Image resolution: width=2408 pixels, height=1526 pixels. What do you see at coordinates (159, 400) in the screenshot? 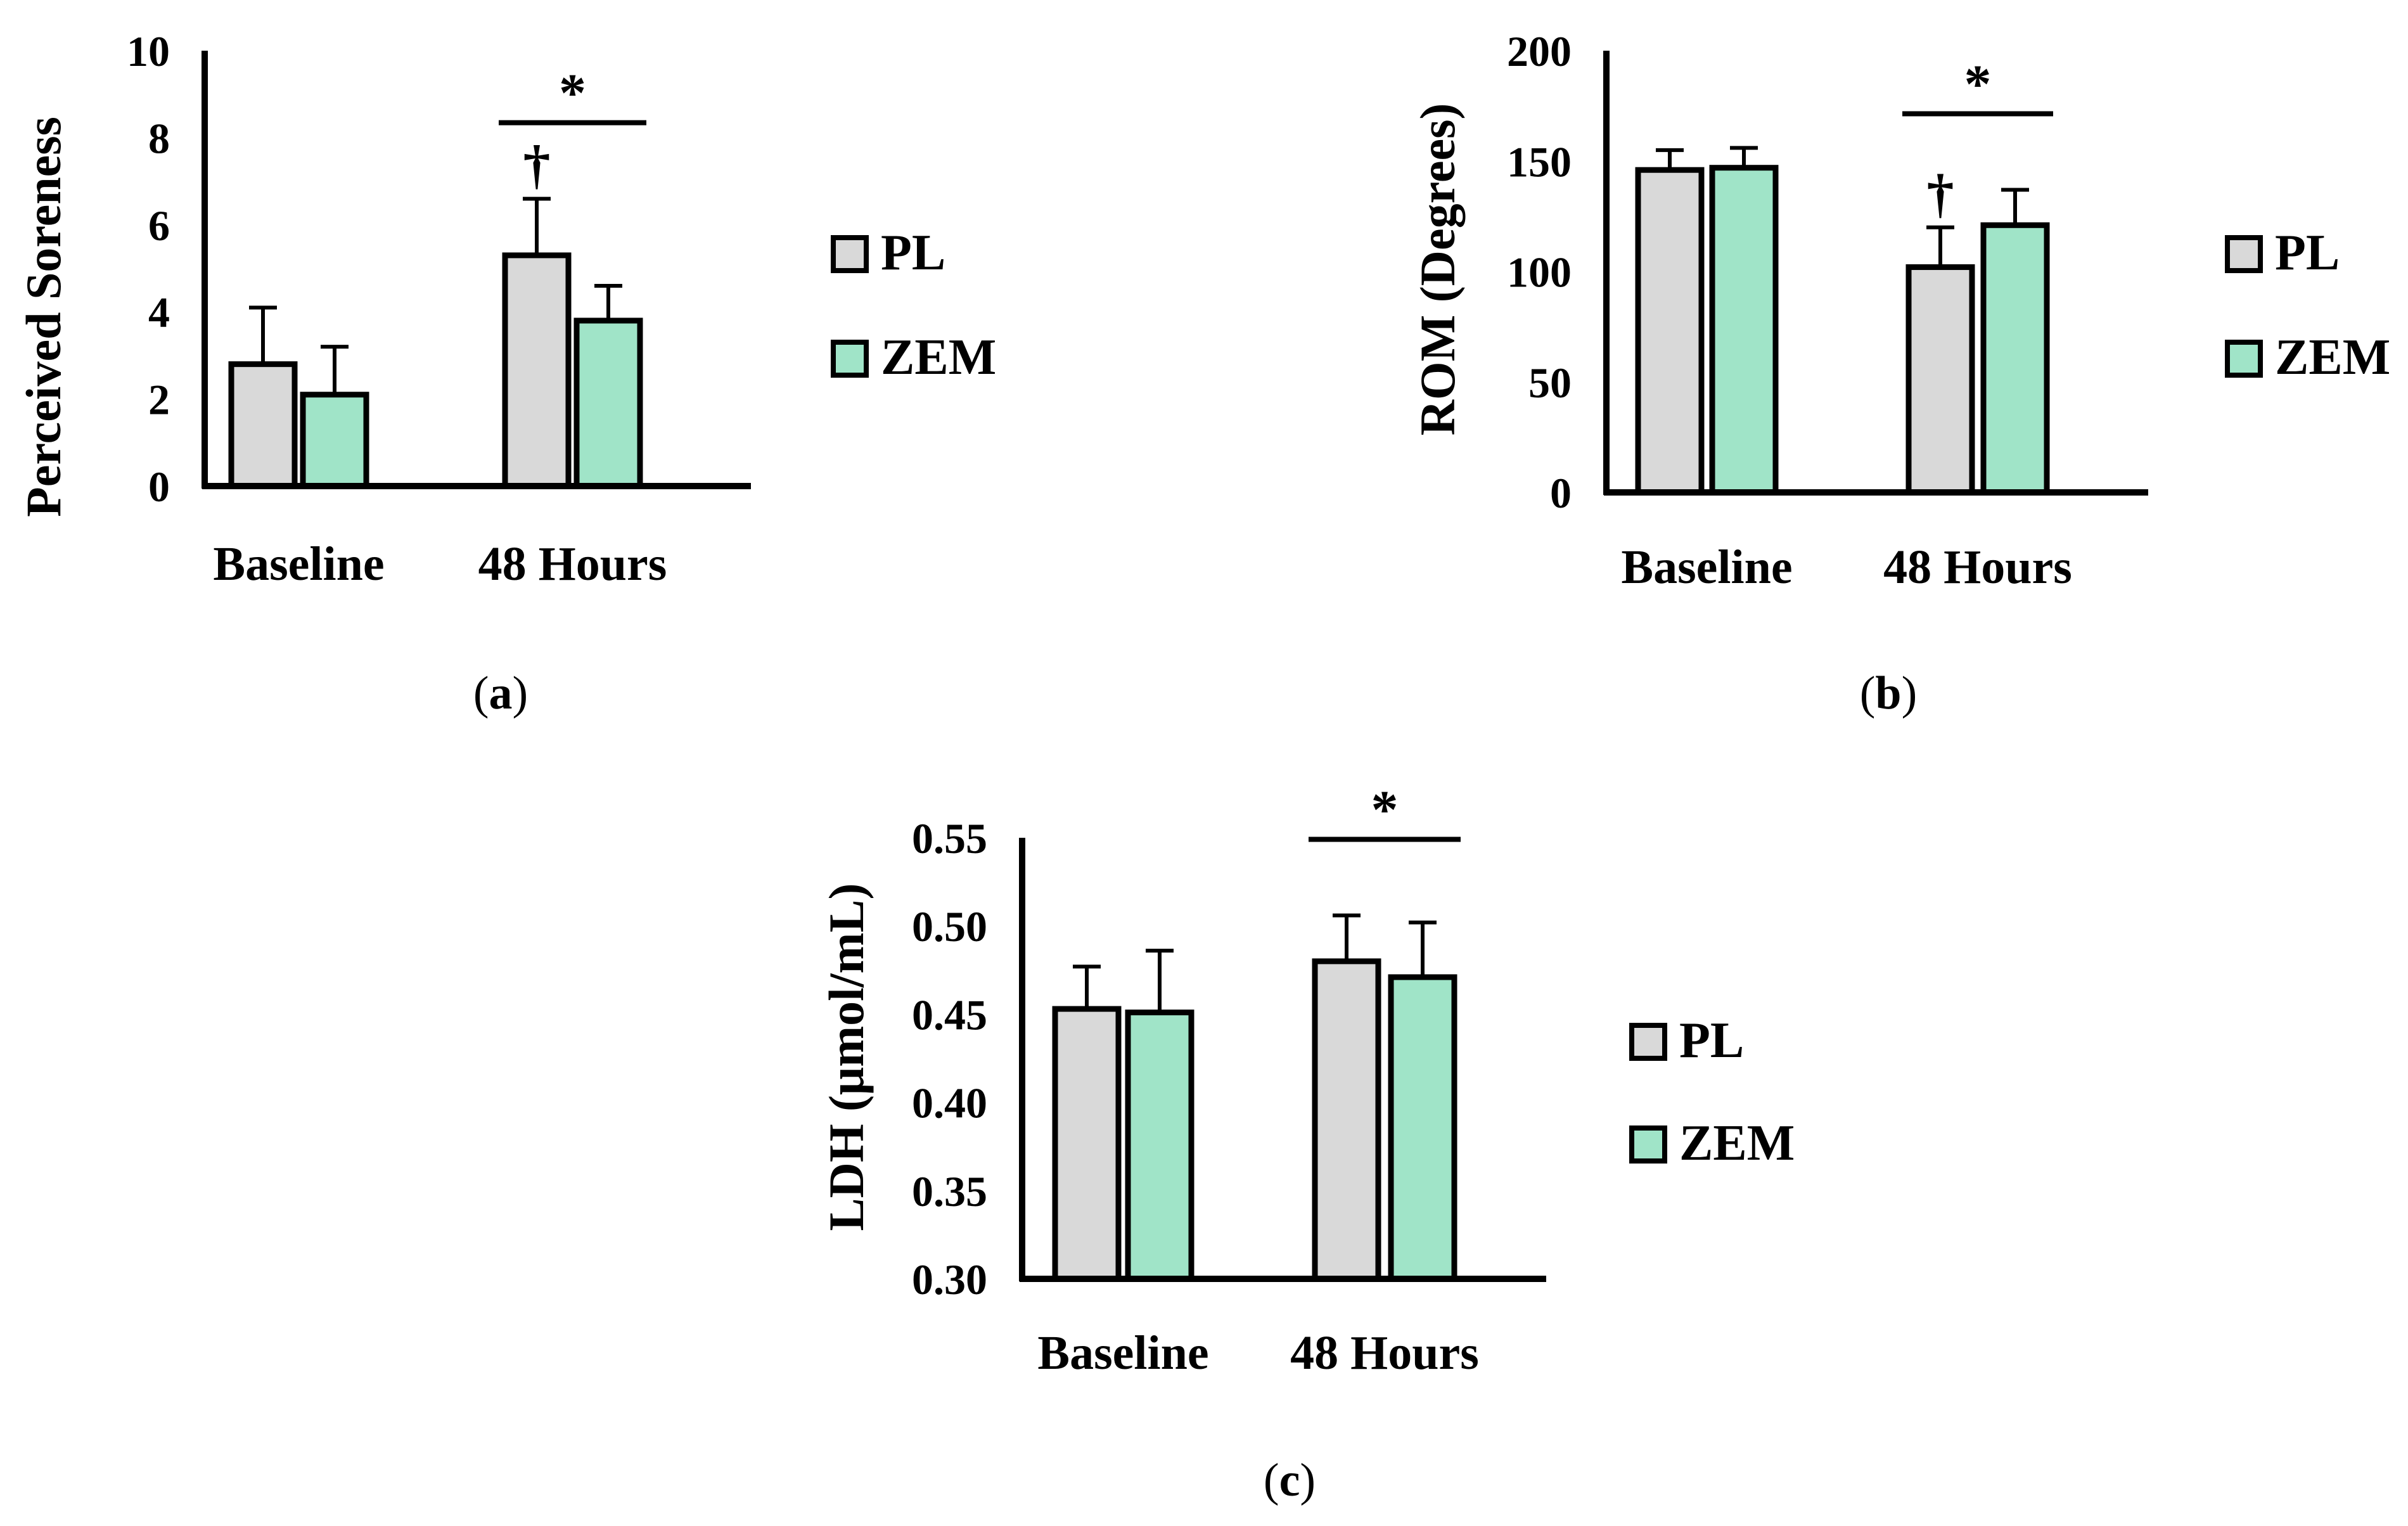
I see `y-tick-label: 2` at bounding box center [159, 400].